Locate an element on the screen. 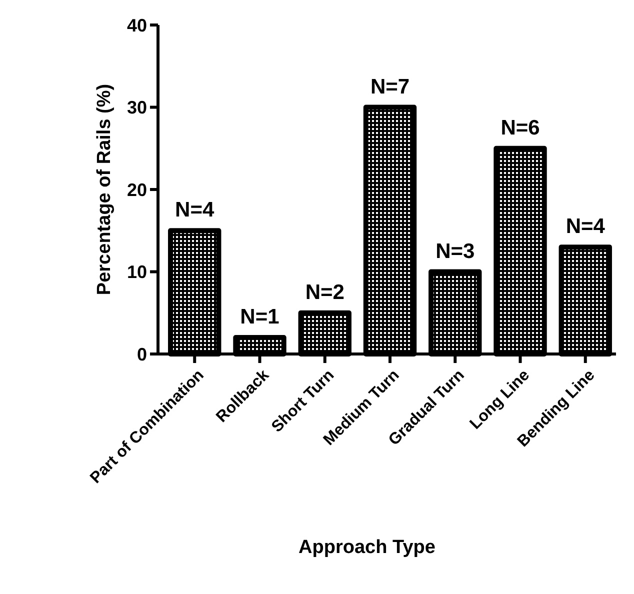  annotation: N=6 is located at coordinates (520, 128).